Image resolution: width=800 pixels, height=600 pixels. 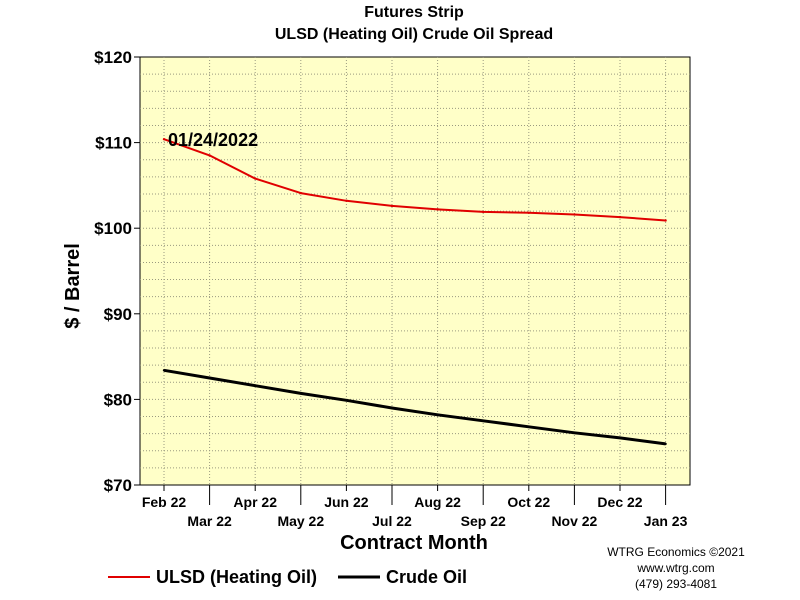 What do you see at coordinates (118, 485) in the screenshot?
I see `y-tick-label: $70` at bounding box center [118, 485].